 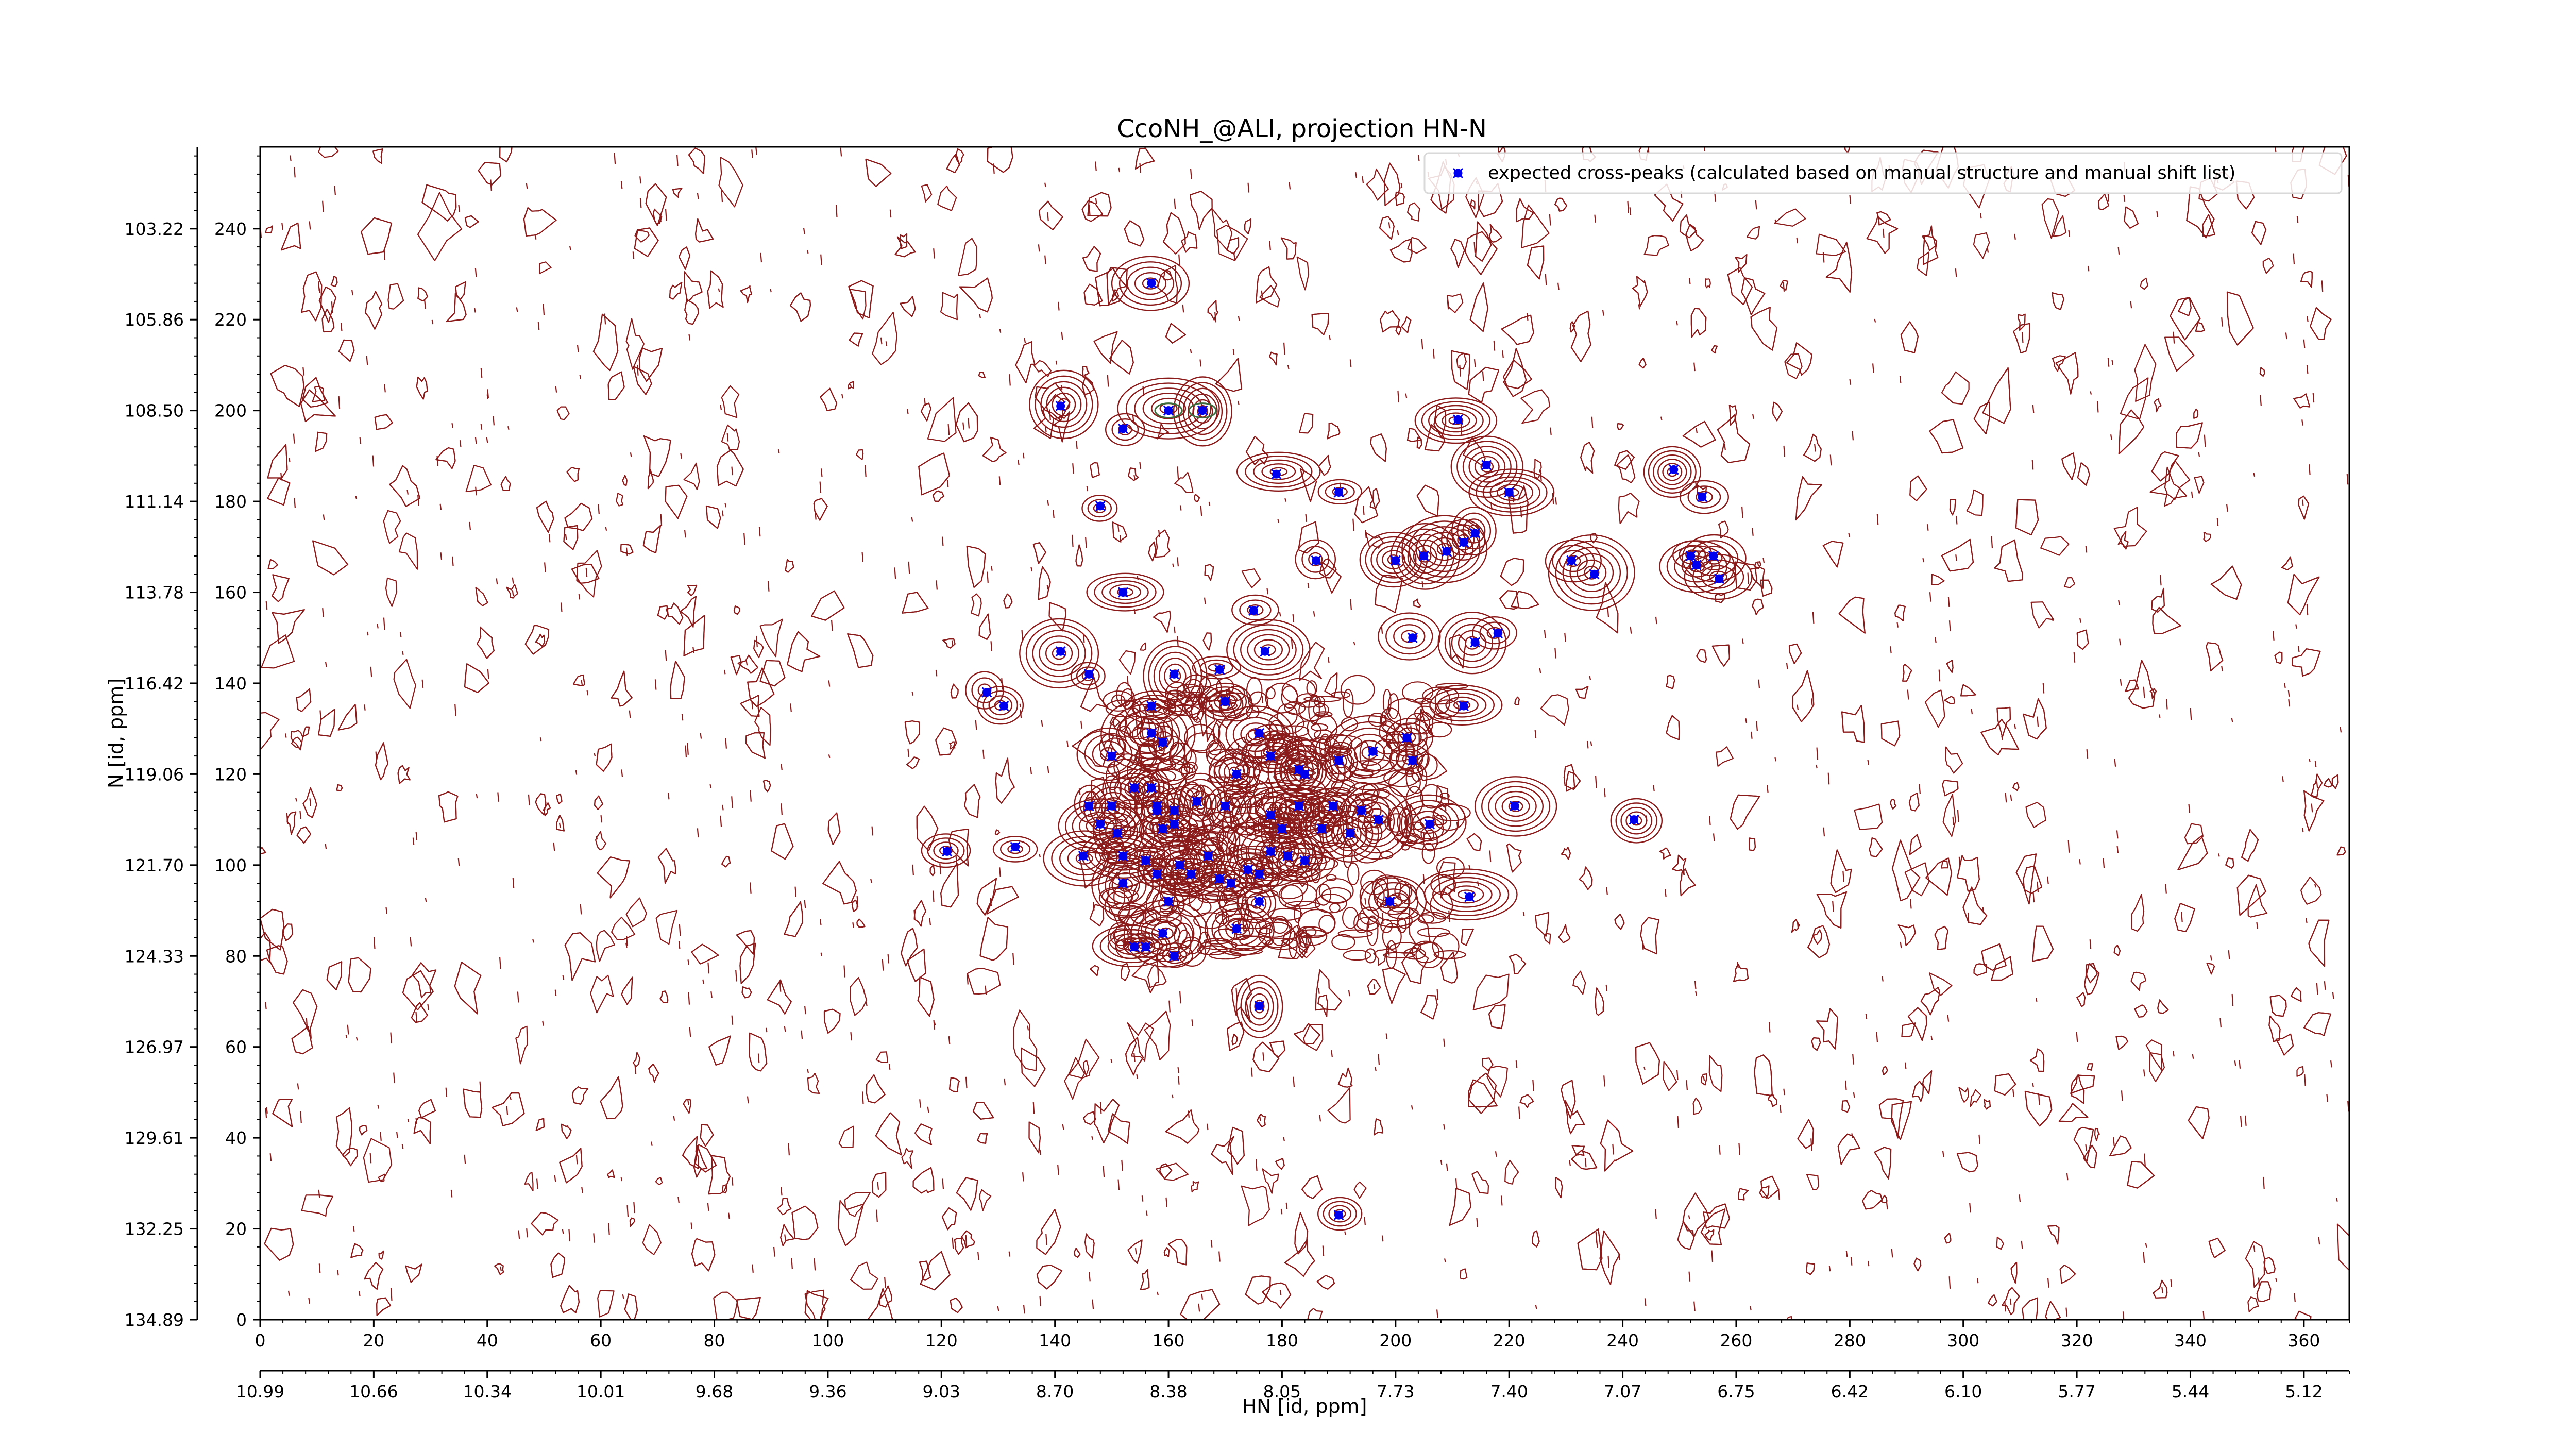 I want to click on y-ppm-tick-label: 134.89, so click(x=154, y=1320).